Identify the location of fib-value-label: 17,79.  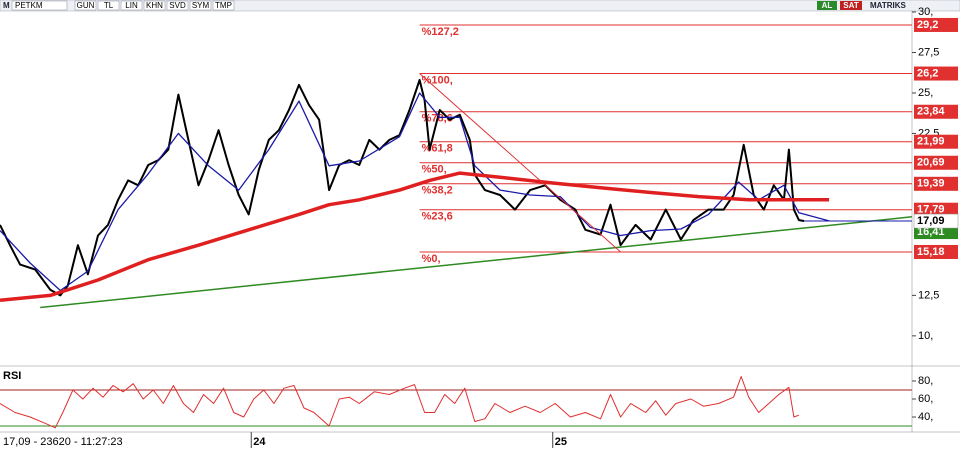
(931, 210).